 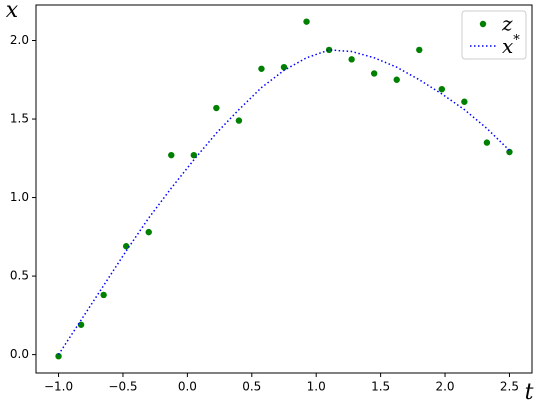 I want to click on legend-label-base: x, so click(x=507, y=46).